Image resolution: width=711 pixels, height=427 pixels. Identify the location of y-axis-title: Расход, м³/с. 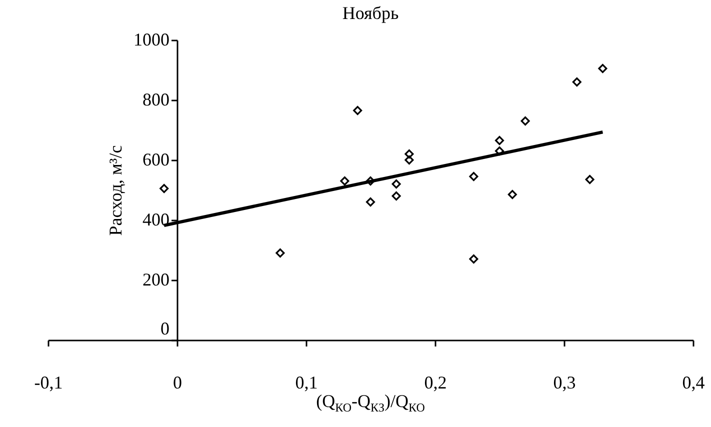
(116, 190).